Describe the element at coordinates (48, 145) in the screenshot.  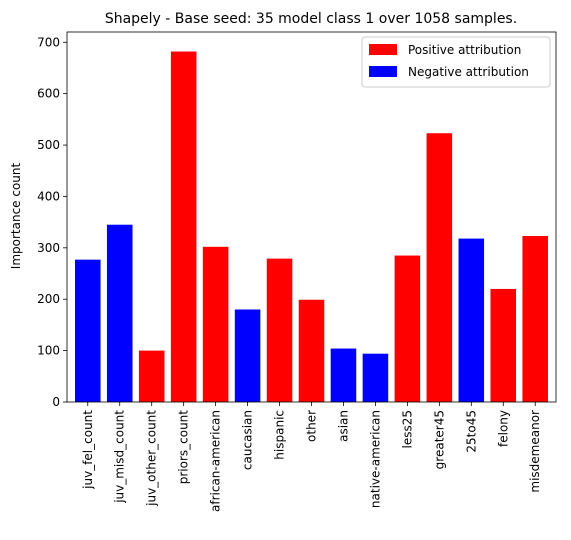
I see `y-tick-label-500: 500` at that location.